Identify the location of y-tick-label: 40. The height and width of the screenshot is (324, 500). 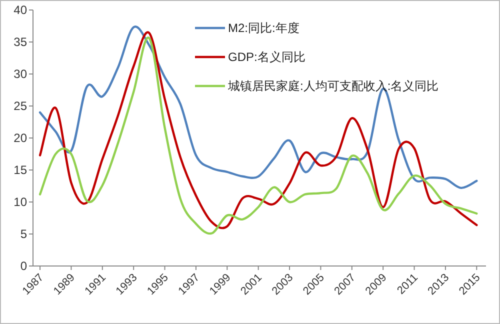
(21, 10).